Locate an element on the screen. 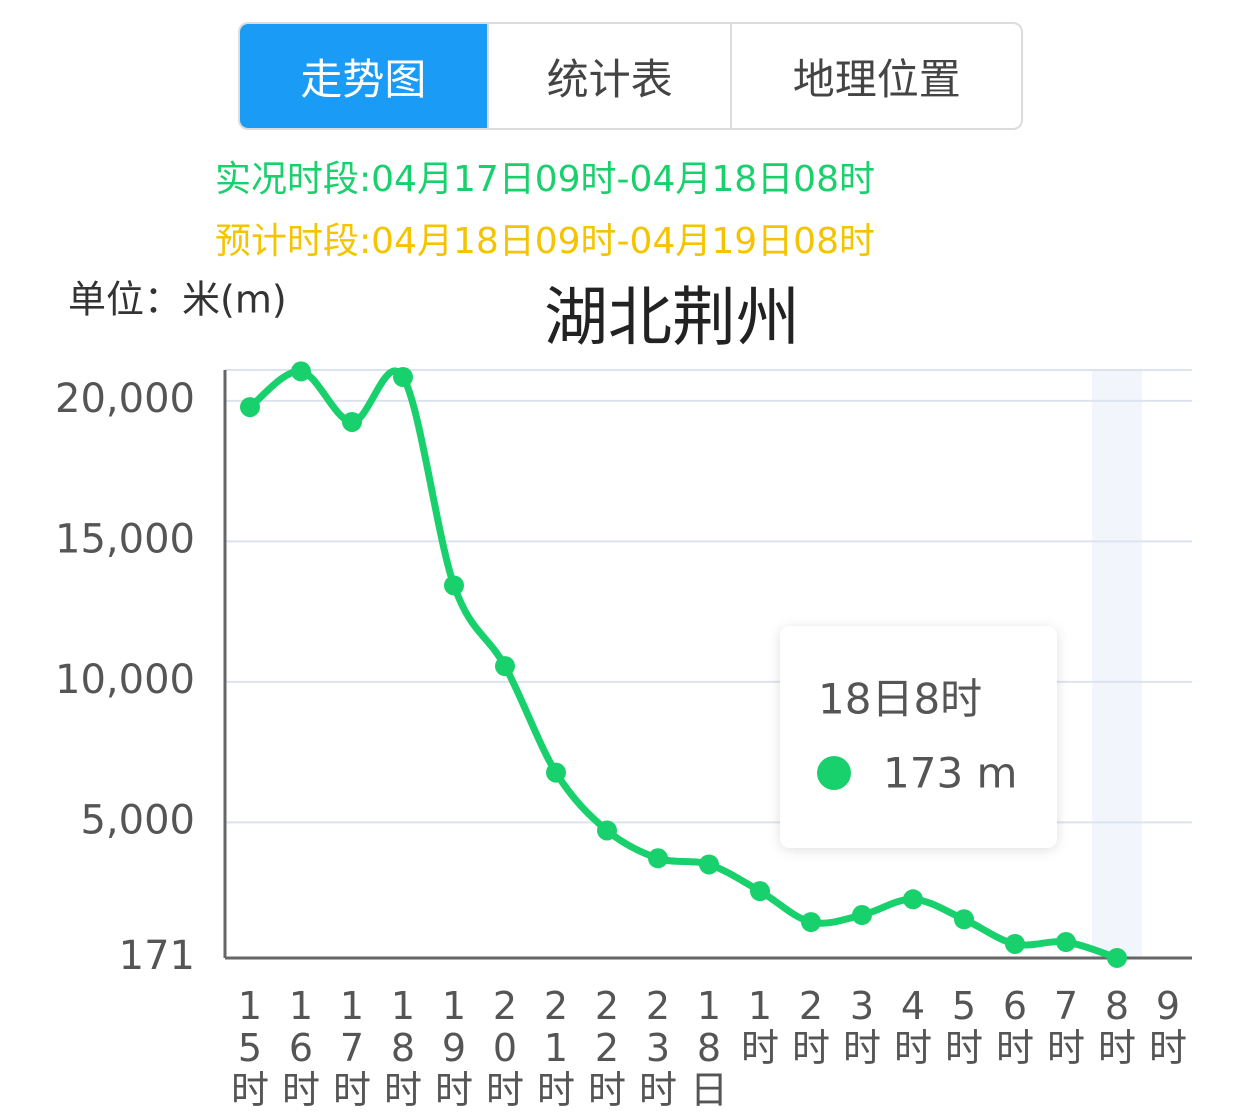 This screenshot has height=1119, width=1260. x-tick-label: 17时 is located at coordinates (351, 1048).